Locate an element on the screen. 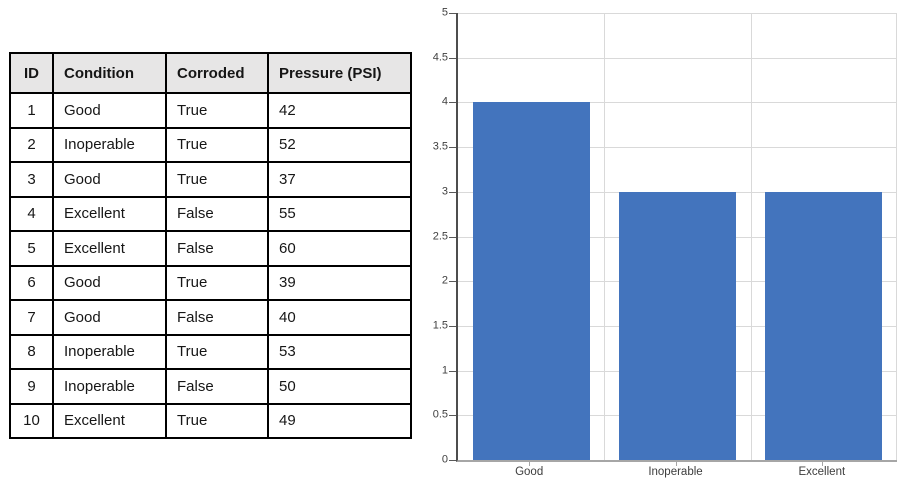  table-cell: 42 is located at coordinates (339, 110).